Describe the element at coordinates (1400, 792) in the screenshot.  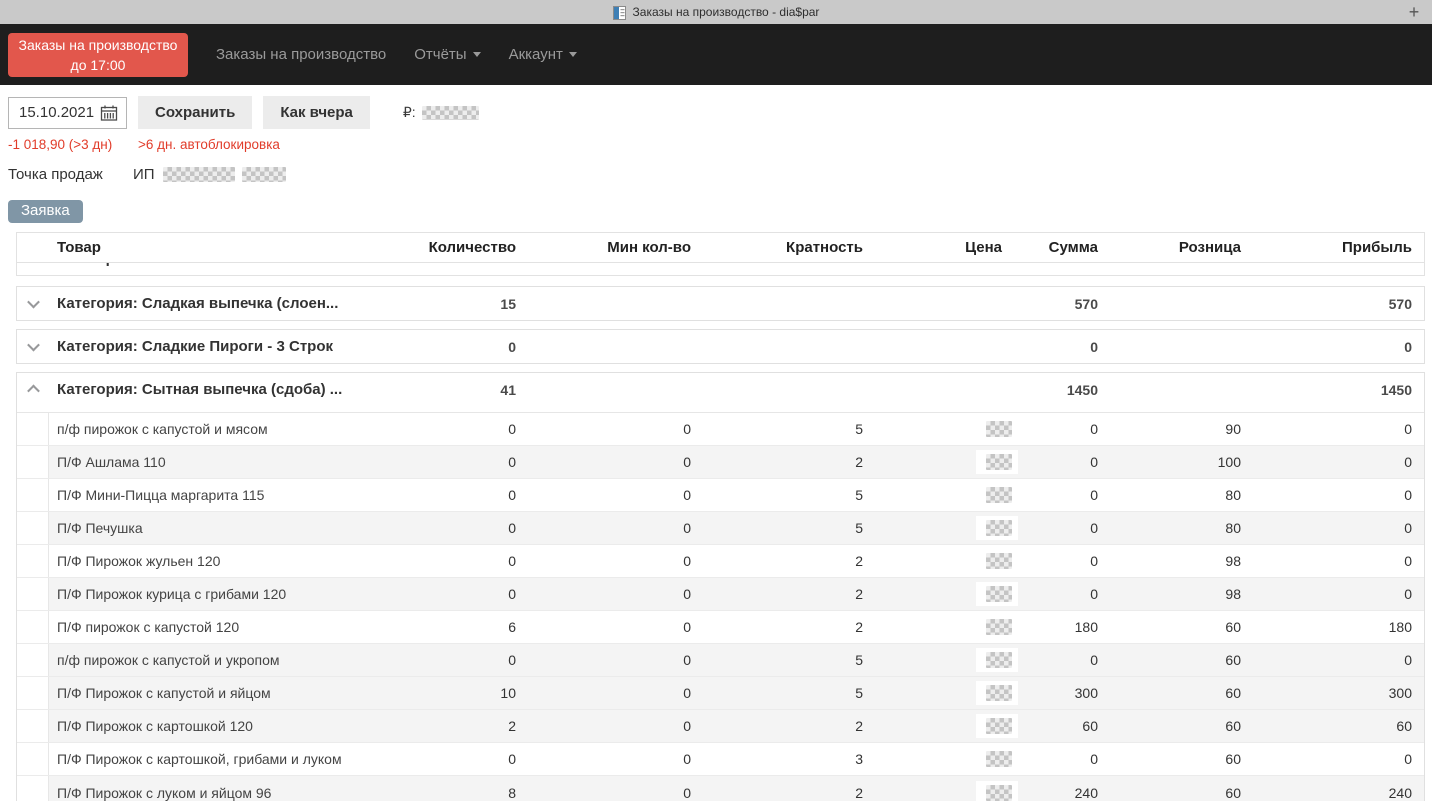
I see `product-profit: 240` at that location.